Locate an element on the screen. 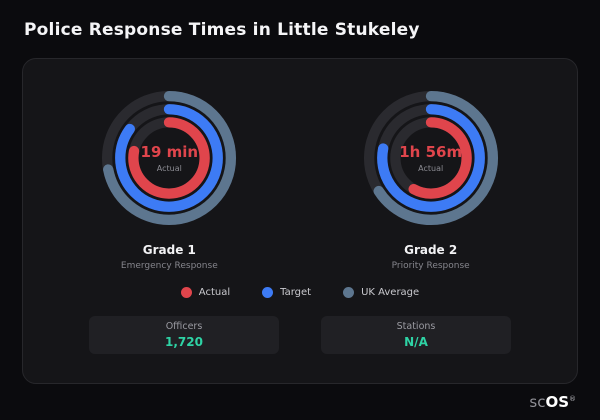 The image size is (600, 420). gauge-grade1-subtitle: Emergency Response is located at coordinates (169, 266).